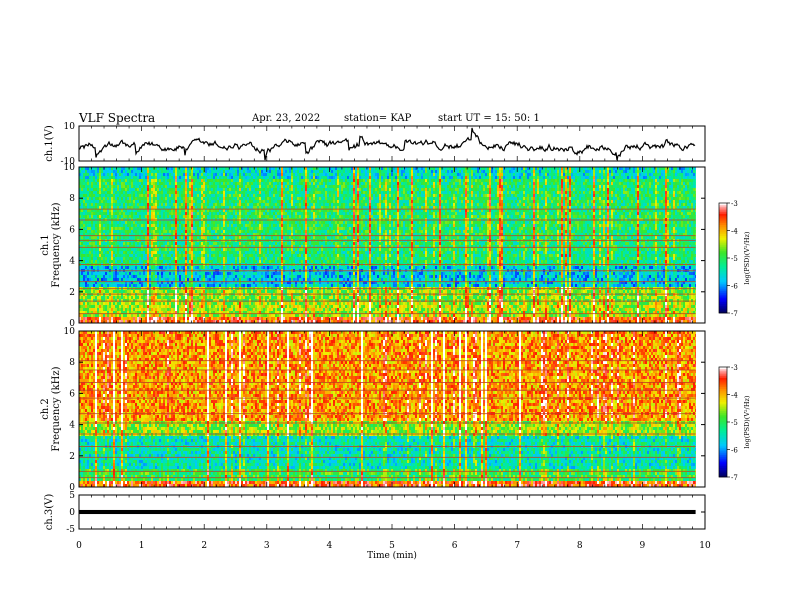 This screenshot has height=612, width=792. I want to click on xtick-label-7: 7, so click(517, 546).